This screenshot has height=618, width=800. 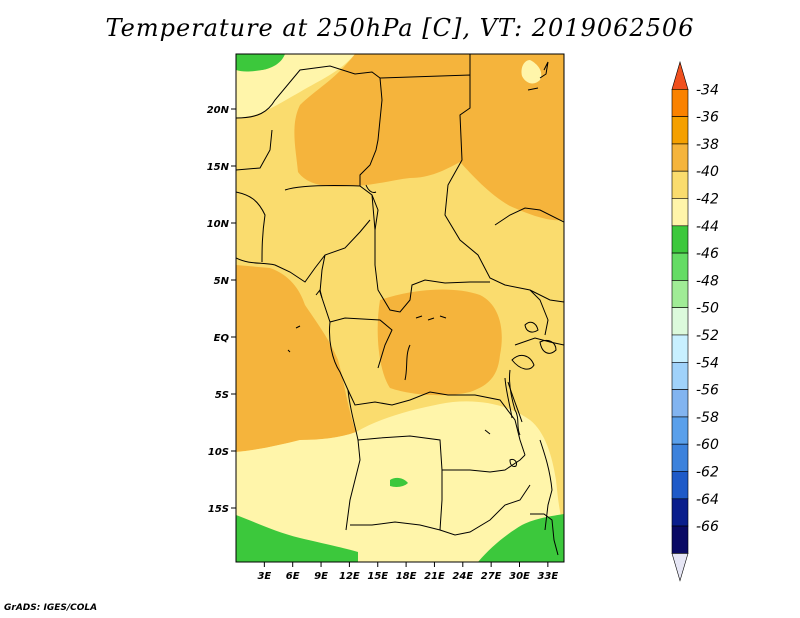 I want to click on field-minus44-central-patch, so click(x=399, y=482).